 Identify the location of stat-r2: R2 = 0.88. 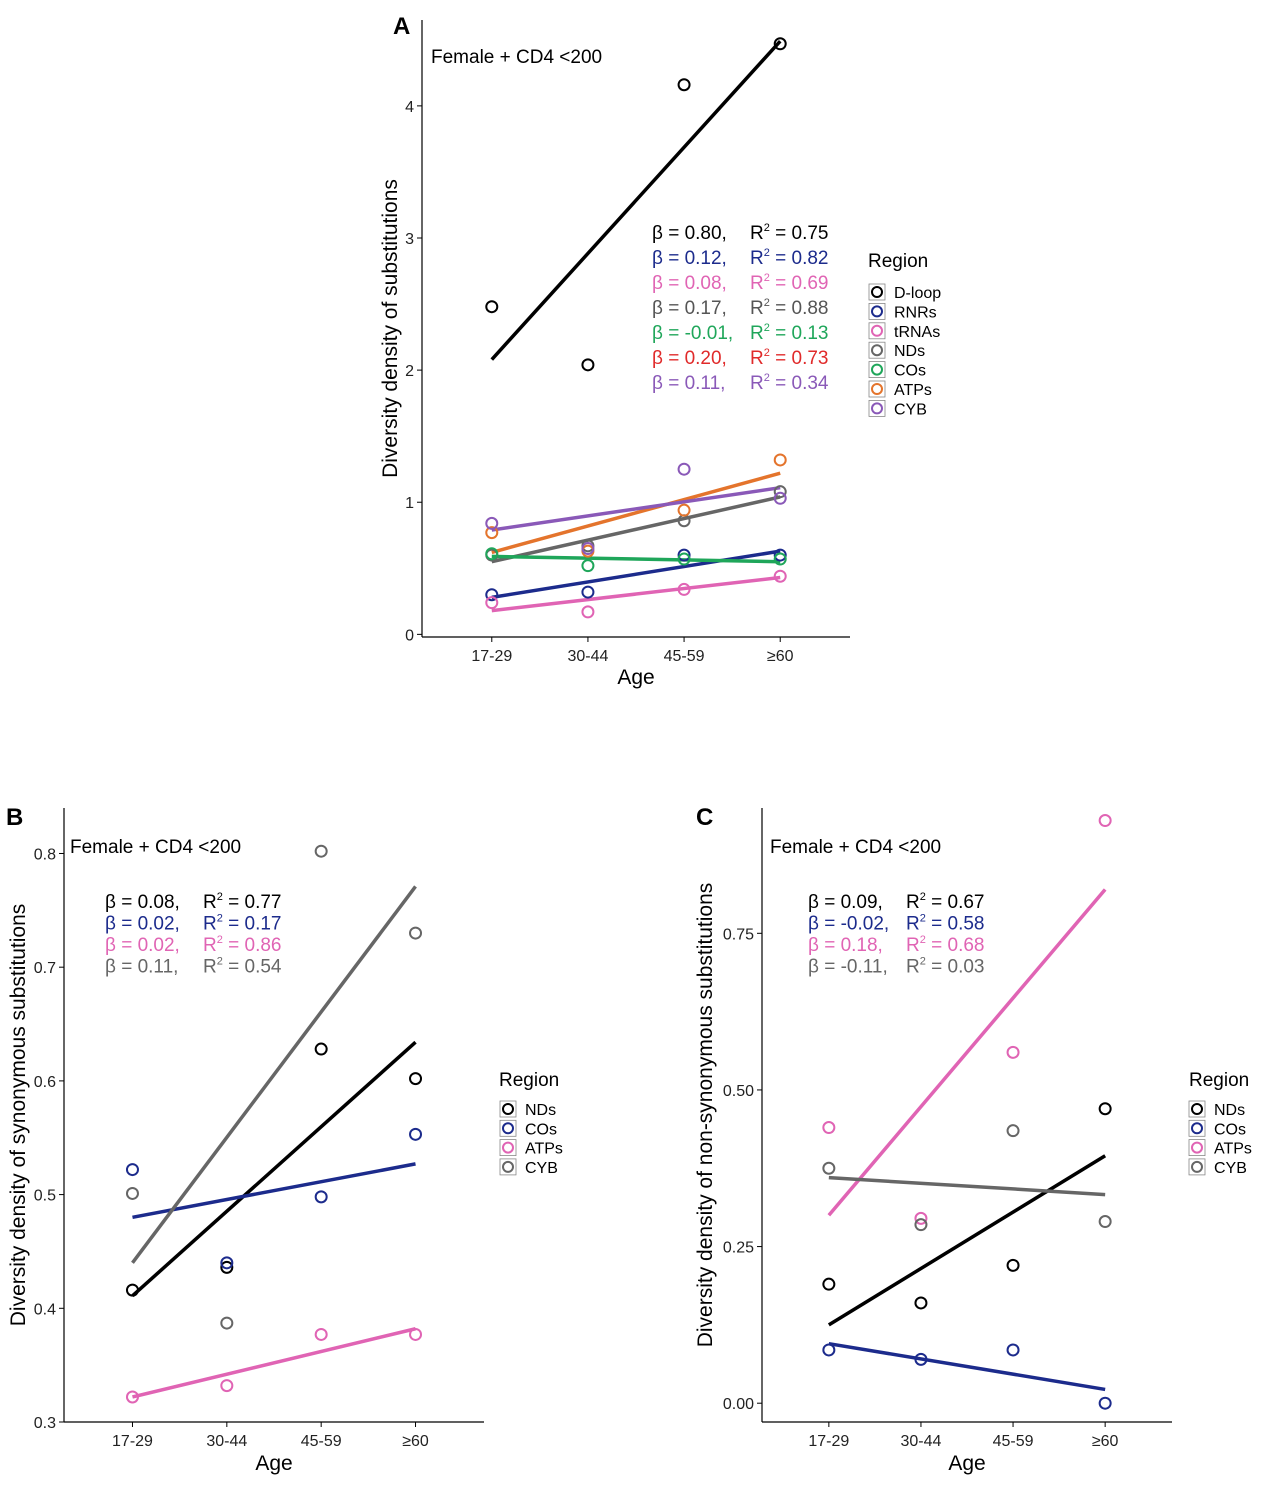
(789, 308).